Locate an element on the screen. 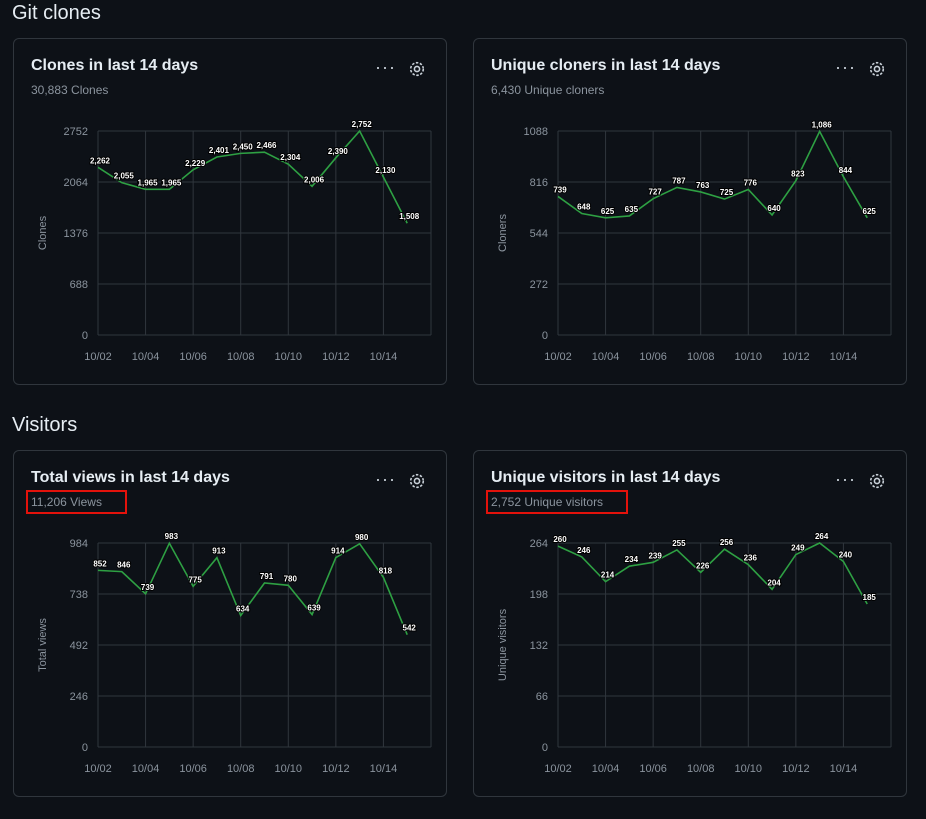  data-label: 914 is located at coordinates (338, 551).